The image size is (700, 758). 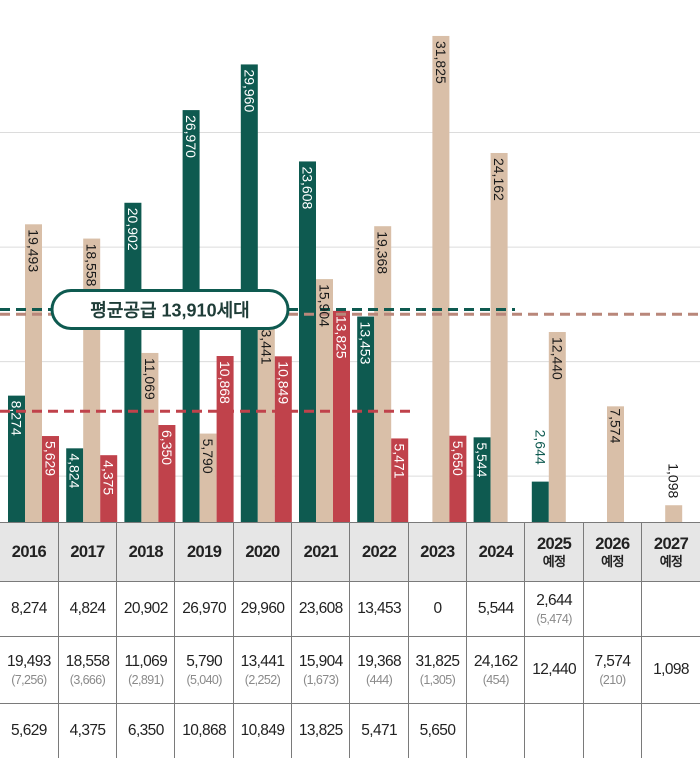 I want to click on table-cell: 12,440, so click(x=554, y=670).